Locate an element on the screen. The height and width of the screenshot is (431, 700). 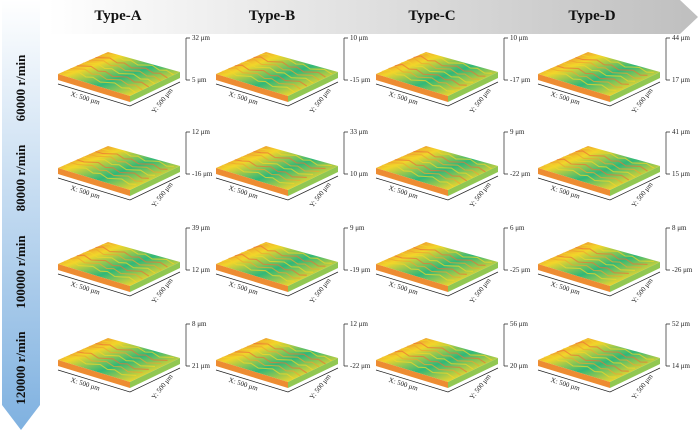
surface-plot-r2-c3: 9 μm -22 μm X: 500 μm Y: 500 μm is located at coordinates (449, 173).